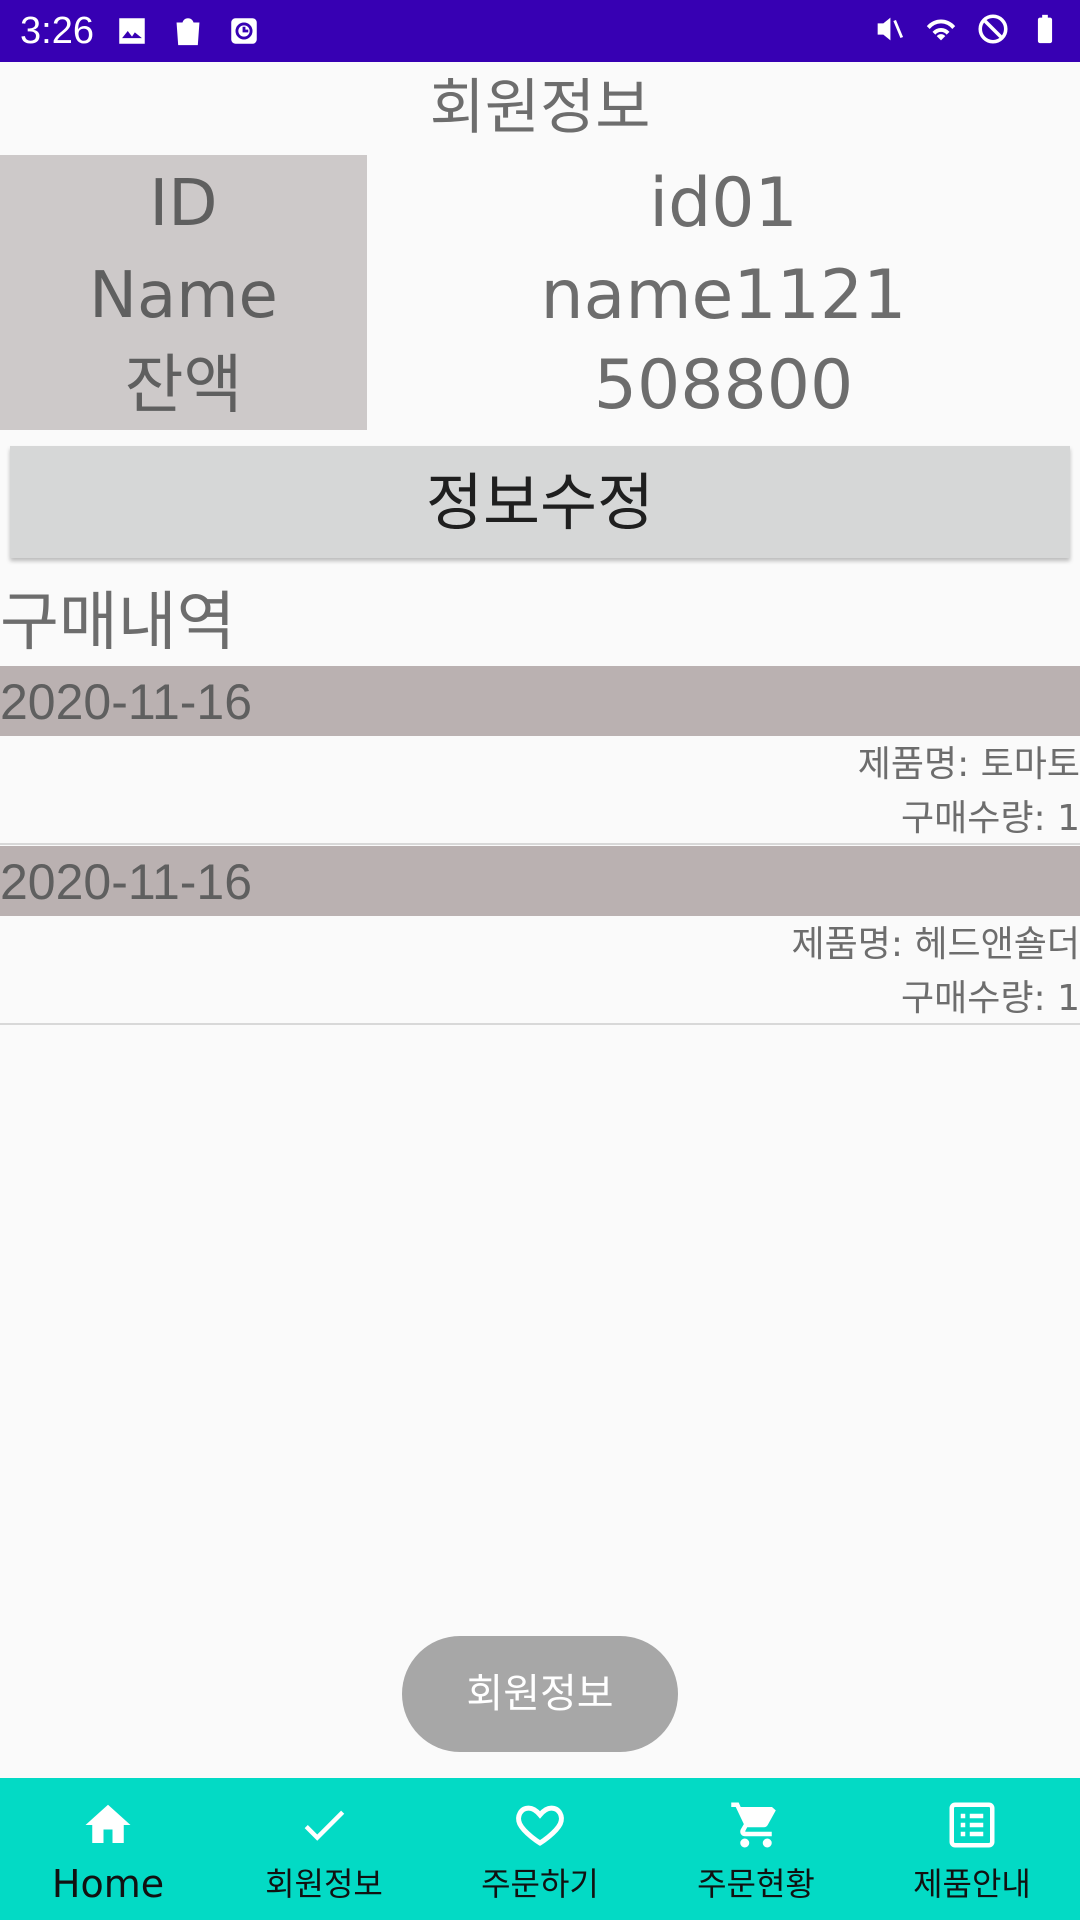 The width and height of the screenshot is (1080, 1920). What do you see at coordinates (324, 1849) in the screenshot?
I see `nav-item-member-info: 회원정보` at bounding box center [324, 1849].